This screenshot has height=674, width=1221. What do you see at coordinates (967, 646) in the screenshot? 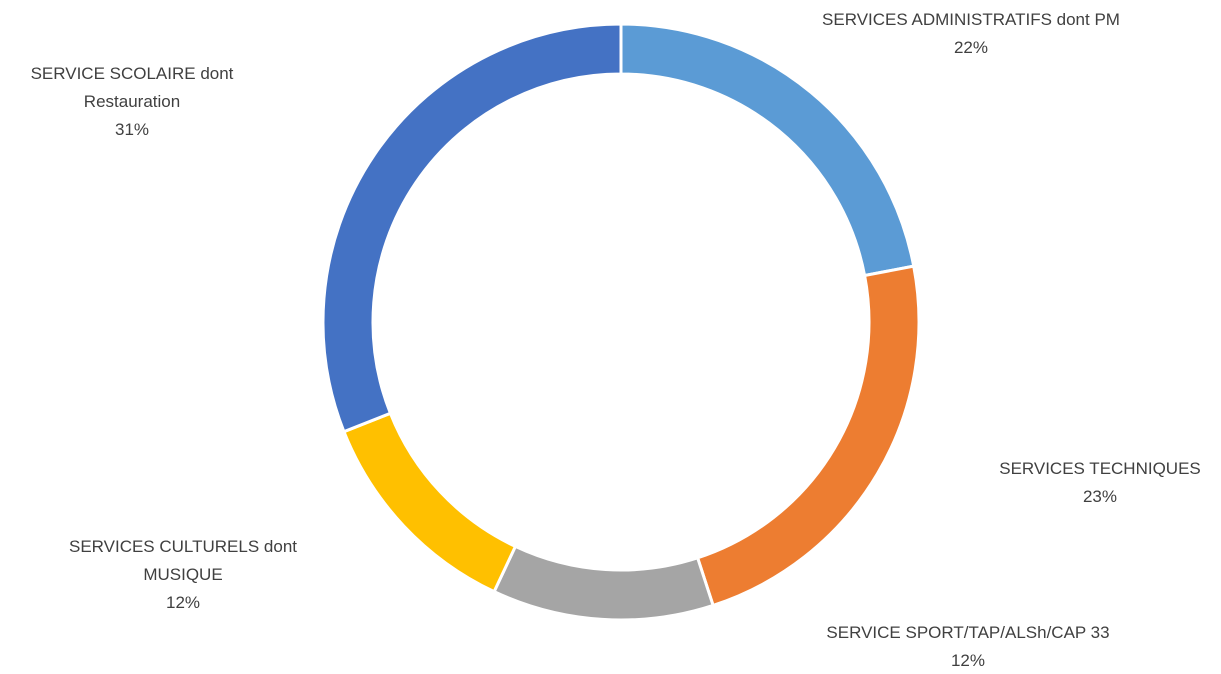
I see `data-label: SERVICE SPORT/TAP/ALSh/CAP 33 12%` at bounding box center [967, 646].